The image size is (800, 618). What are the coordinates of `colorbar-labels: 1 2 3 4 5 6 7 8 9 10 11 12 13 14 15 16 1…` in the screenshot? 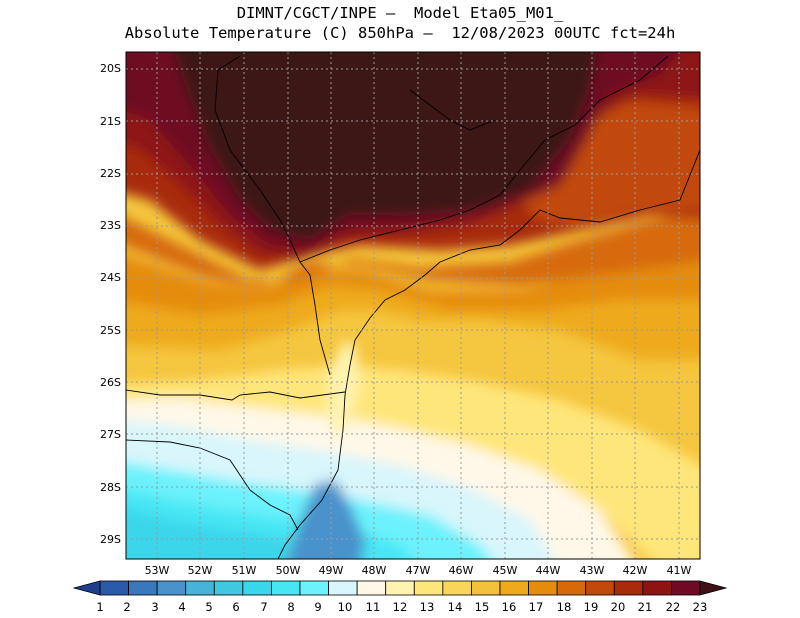 It's located at (401, 607).